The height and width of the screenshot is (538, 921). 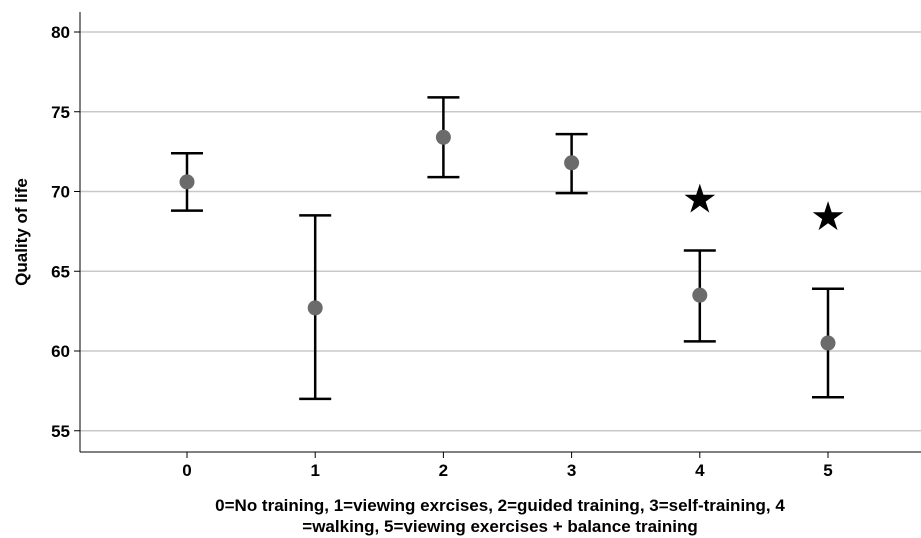 I want to click on x-tick-label: 3, so click(x=571, y=470).